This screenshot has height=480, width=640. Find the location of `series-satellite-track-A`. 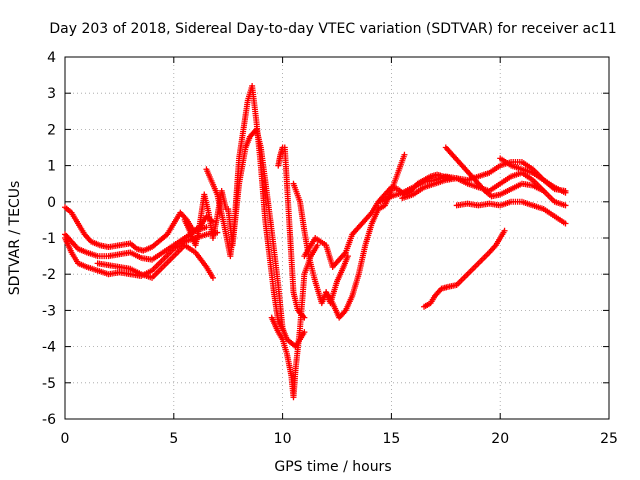

series-satellite-track-A is located at coordinates (139, 229).